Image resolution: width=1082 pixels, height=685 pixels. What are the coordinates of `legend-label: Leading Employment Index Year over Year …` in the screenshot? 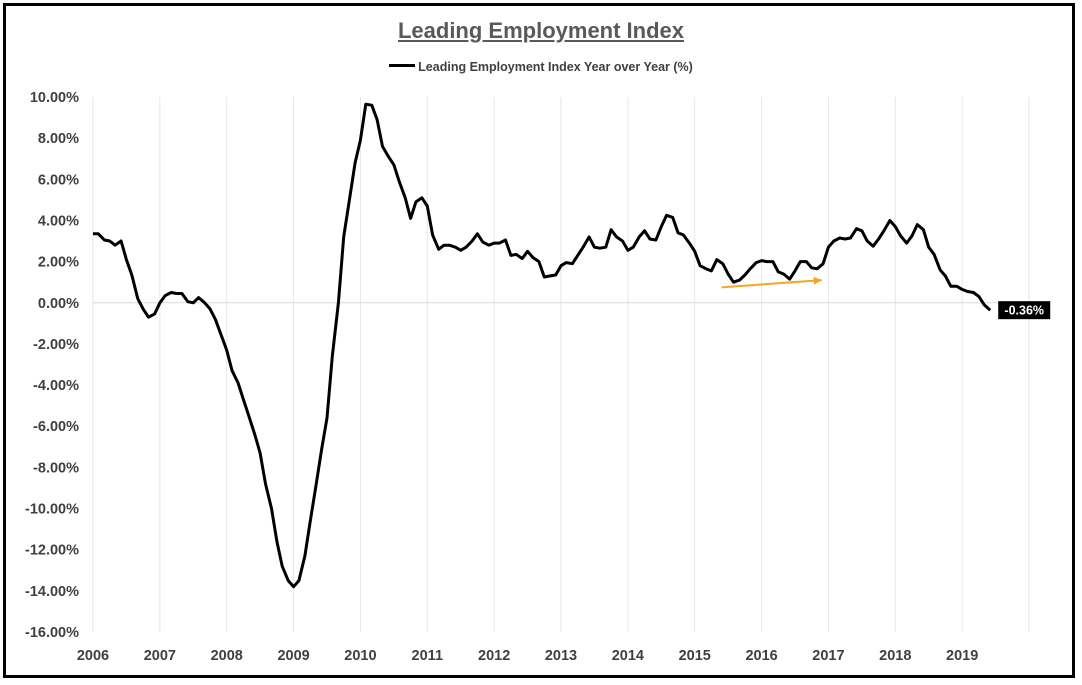 It's located at (555, 67).